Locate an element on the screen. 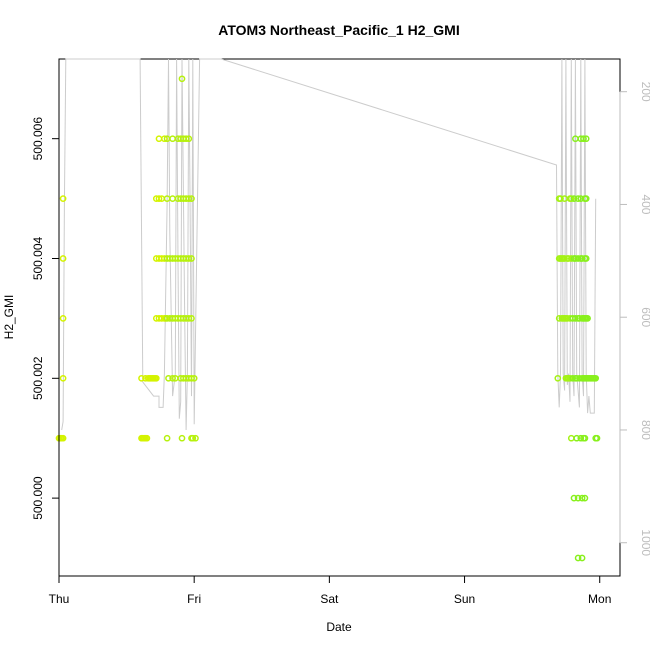 The image size is (650, 650). y2-tick-label: 400 is located at coordinates (644, 204).